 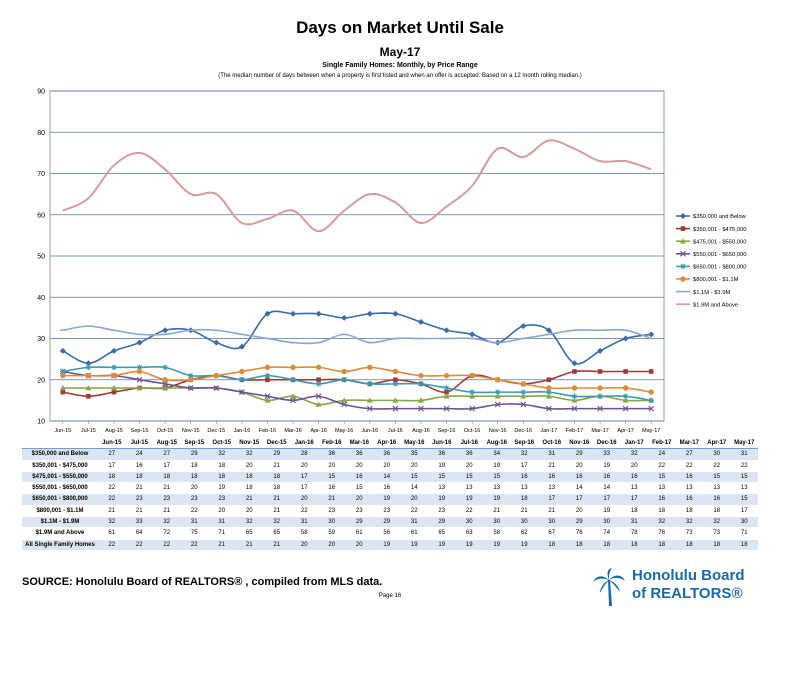 I want to click on table-column-header: May-16, so click(x=414, y=444).